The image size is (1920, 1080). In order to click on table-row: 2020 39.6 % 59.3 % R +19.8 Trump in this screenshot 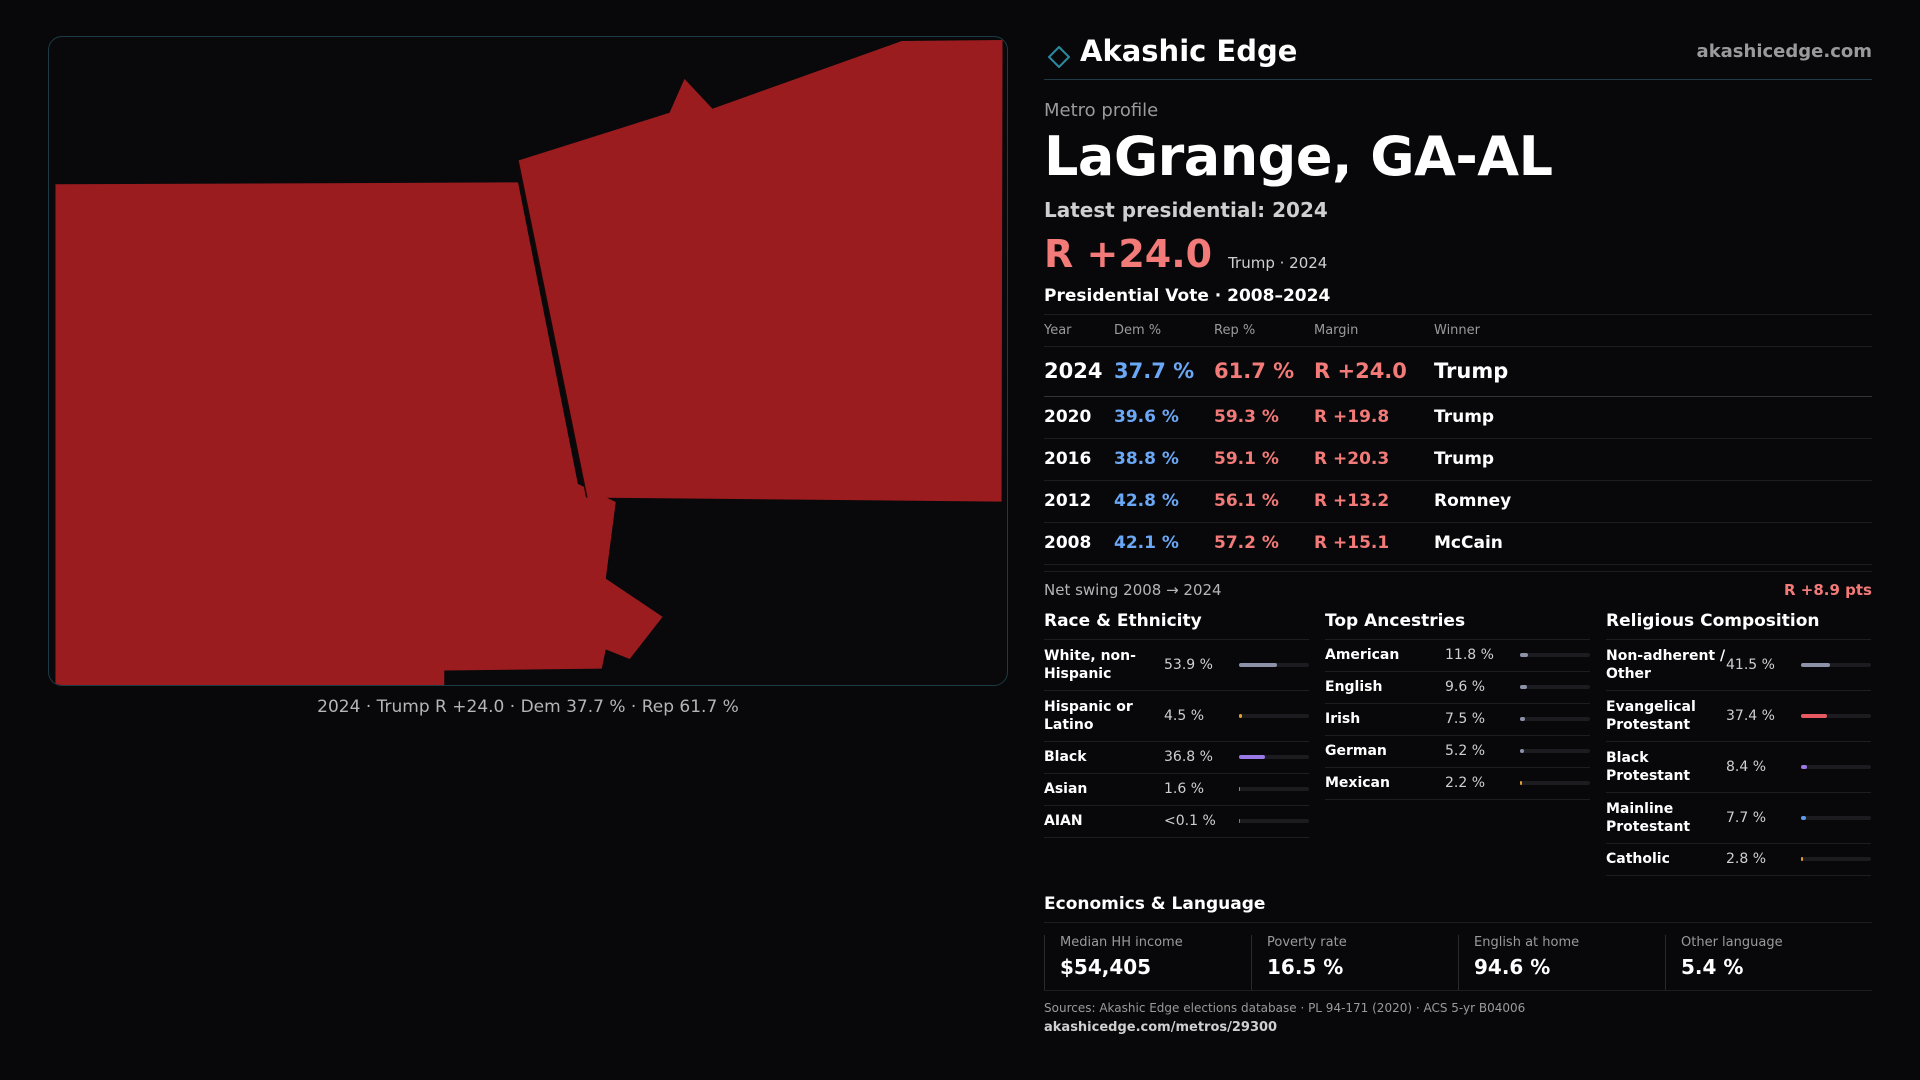, I will do `click(1458, 417)`.